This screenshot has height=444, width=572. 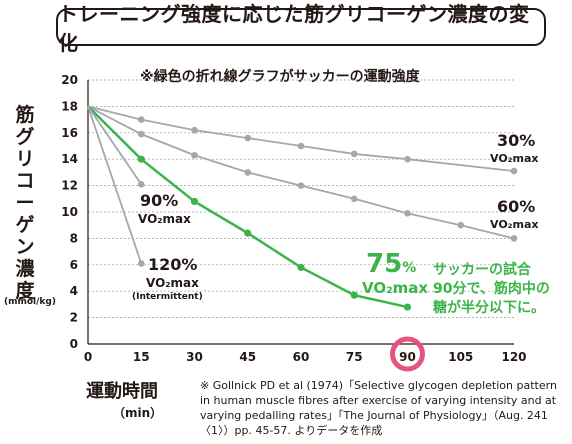 I want to click on y-tick-label: 6, so click(x=74, y=265).